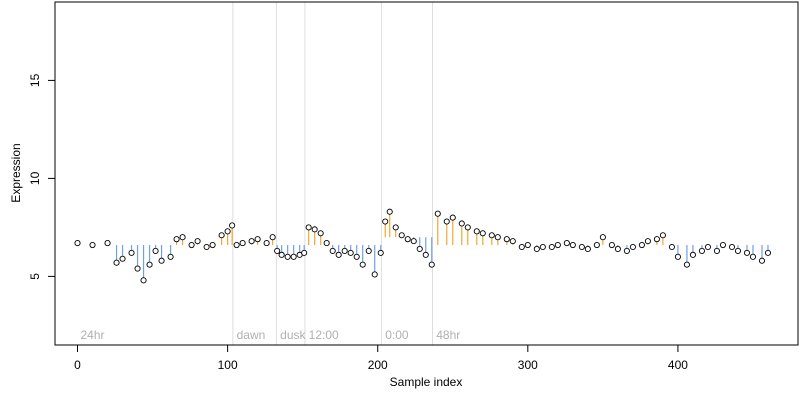 This screenshot has height=400, width=800. I want to click on y-axis: 5 10 15, so click(42, 176).